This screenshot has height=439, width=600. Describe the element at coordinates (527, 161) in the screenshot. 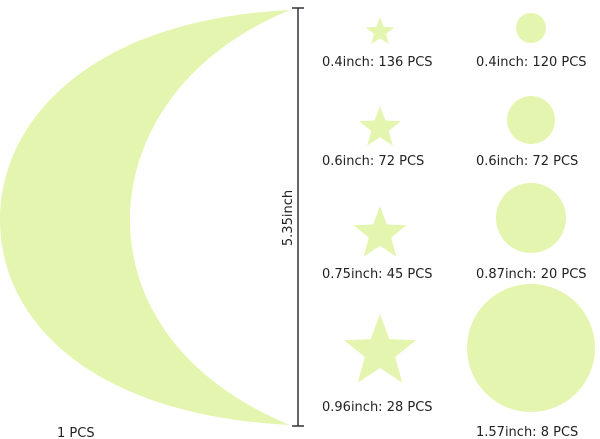

I see `circle-label: 0.6inch: 72 PCS` at that location.